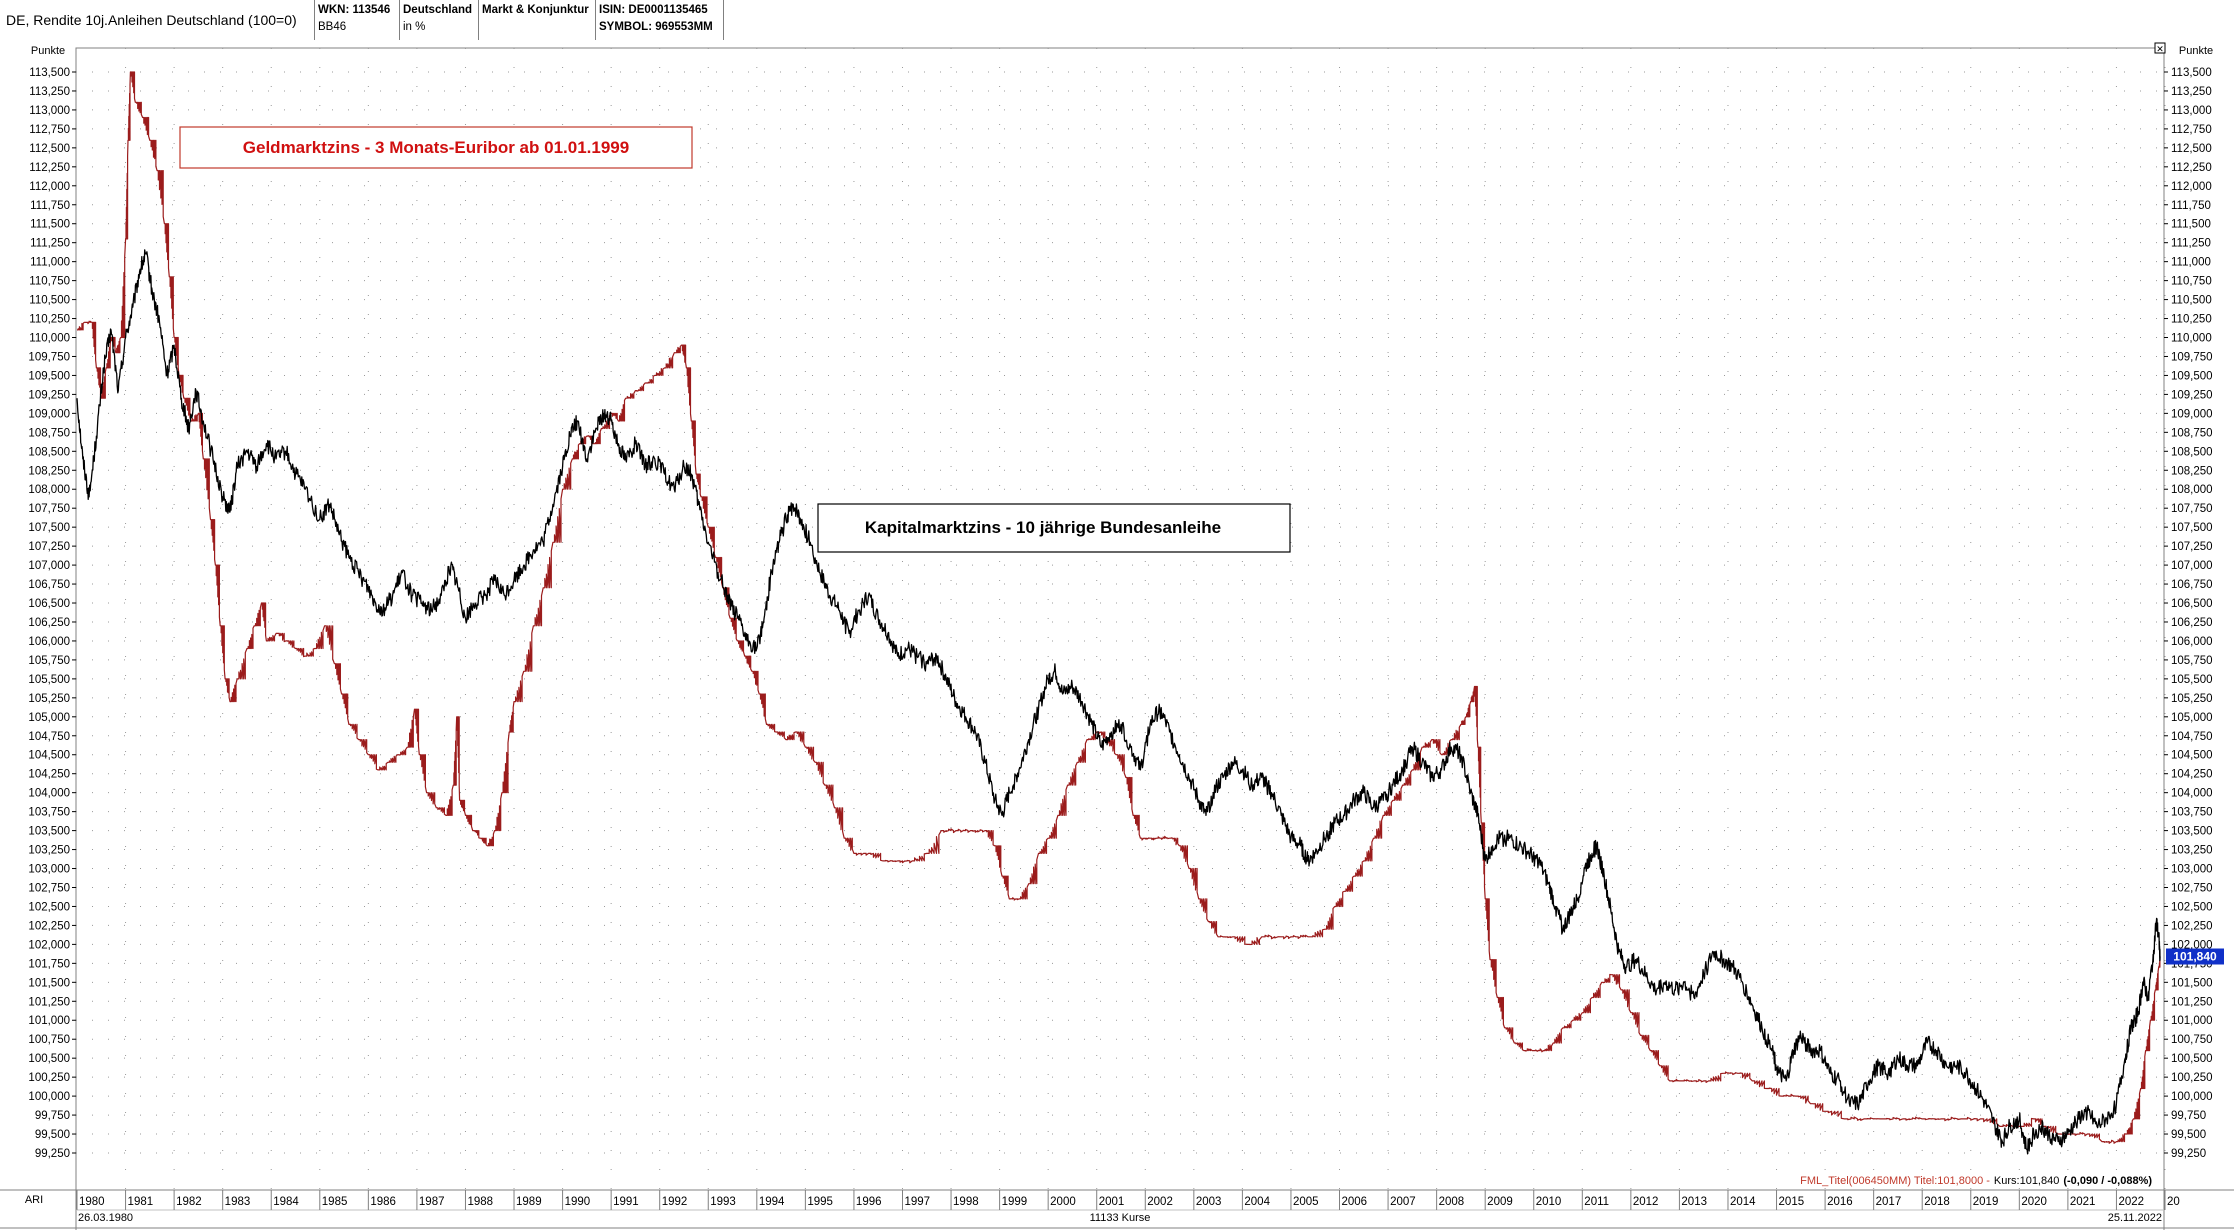 The image size is (2234, 1230). I want to click on current-value-badge: 101,840, so click(2195, 956).